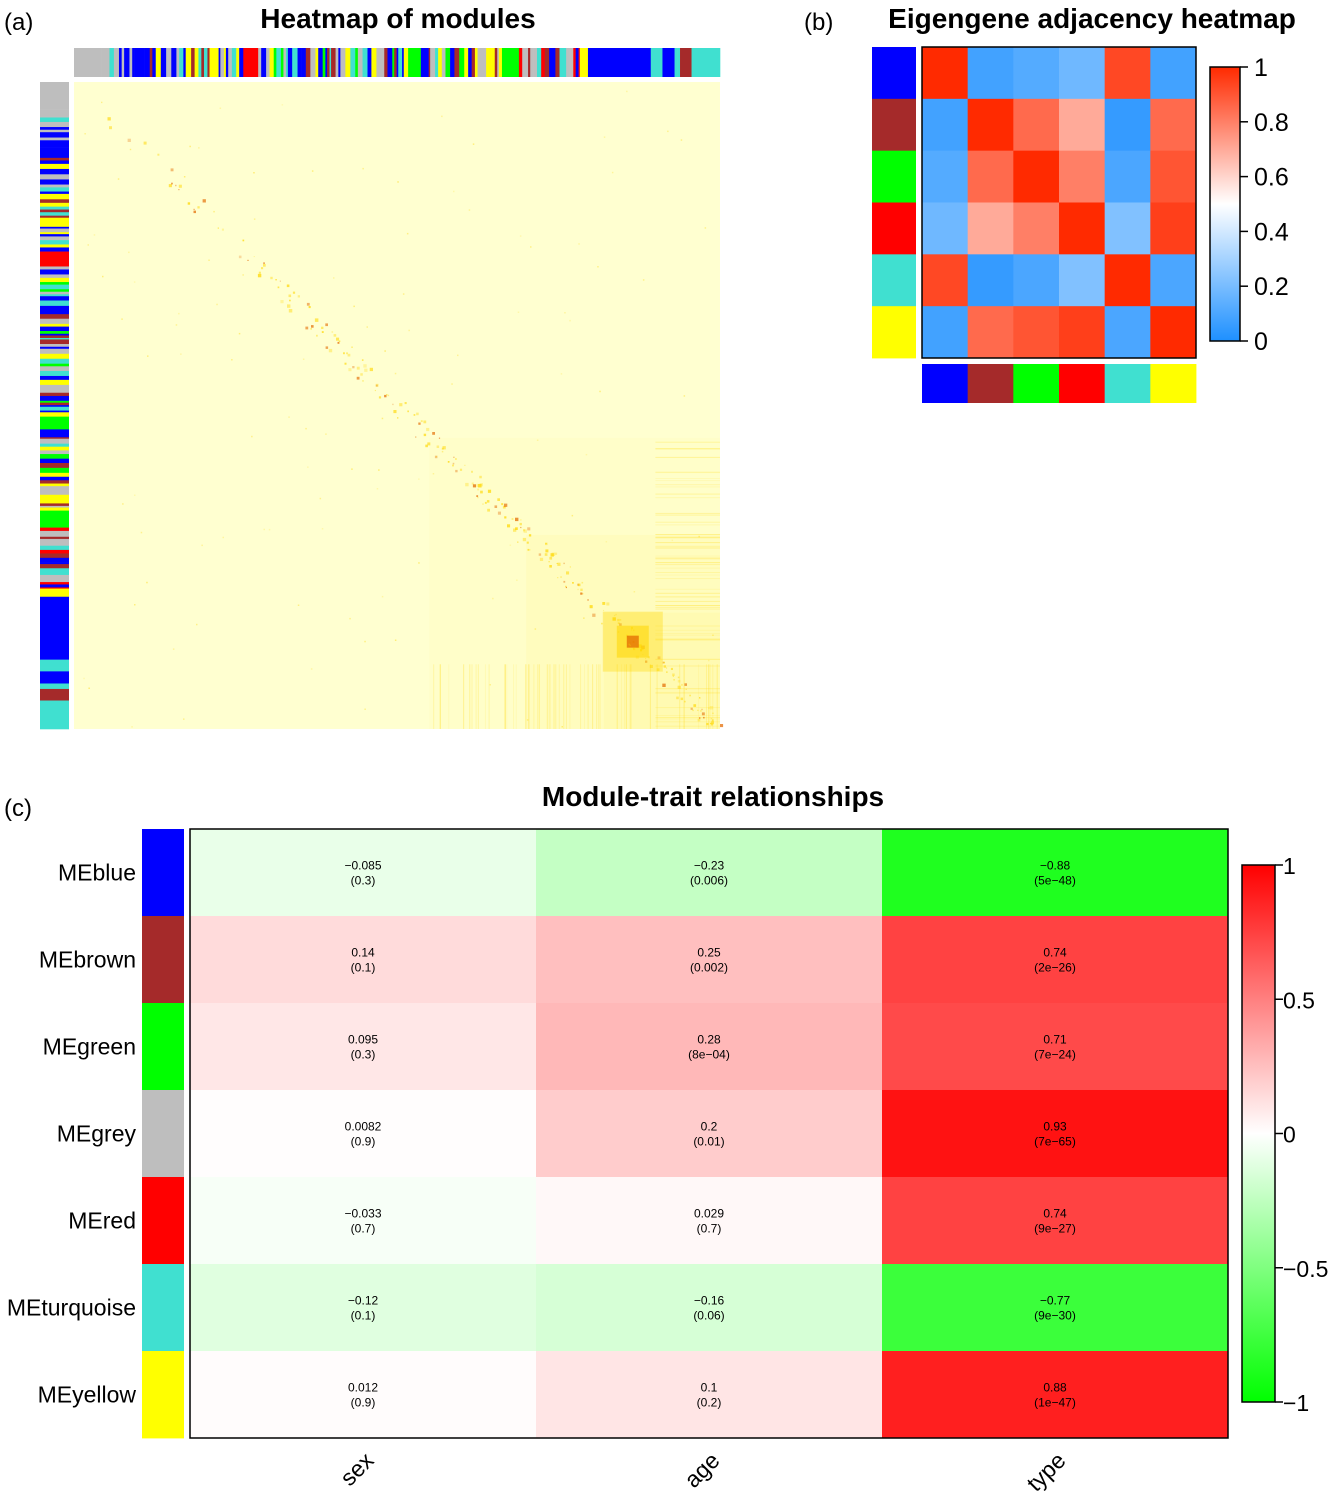  Describe the element at coordinates (1055, 968) in the screenshot. I see `trait-cell-pvalue: (2e−26)` at that location.